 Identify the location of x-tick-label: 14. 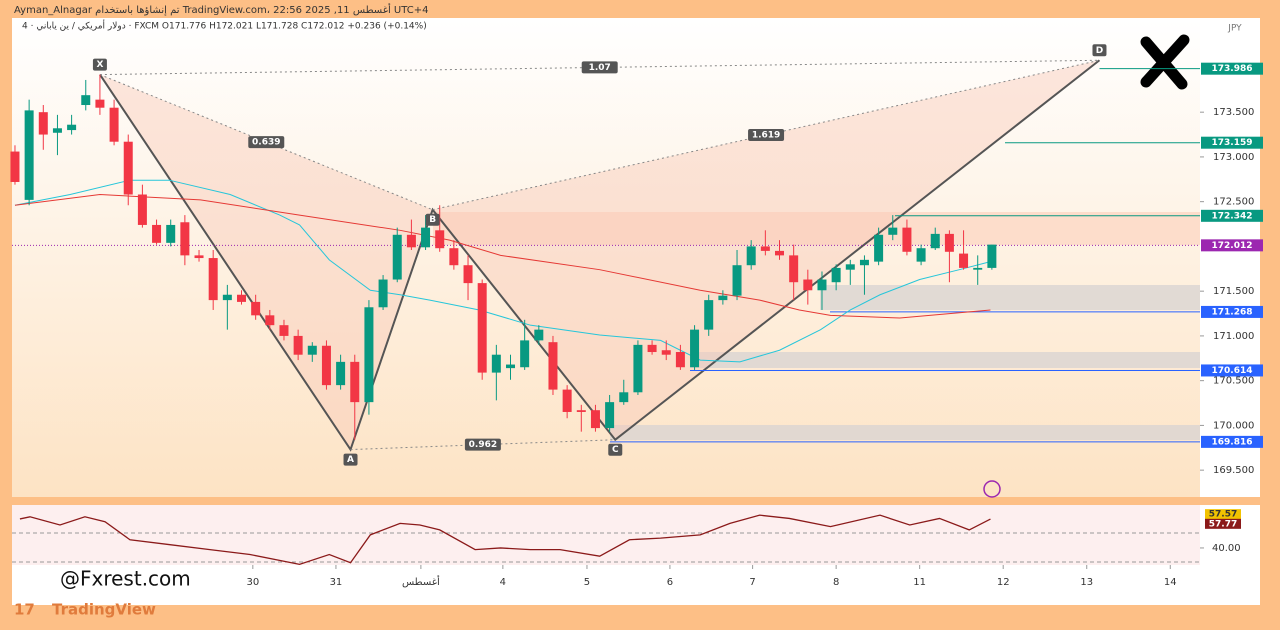
(1170, 582).